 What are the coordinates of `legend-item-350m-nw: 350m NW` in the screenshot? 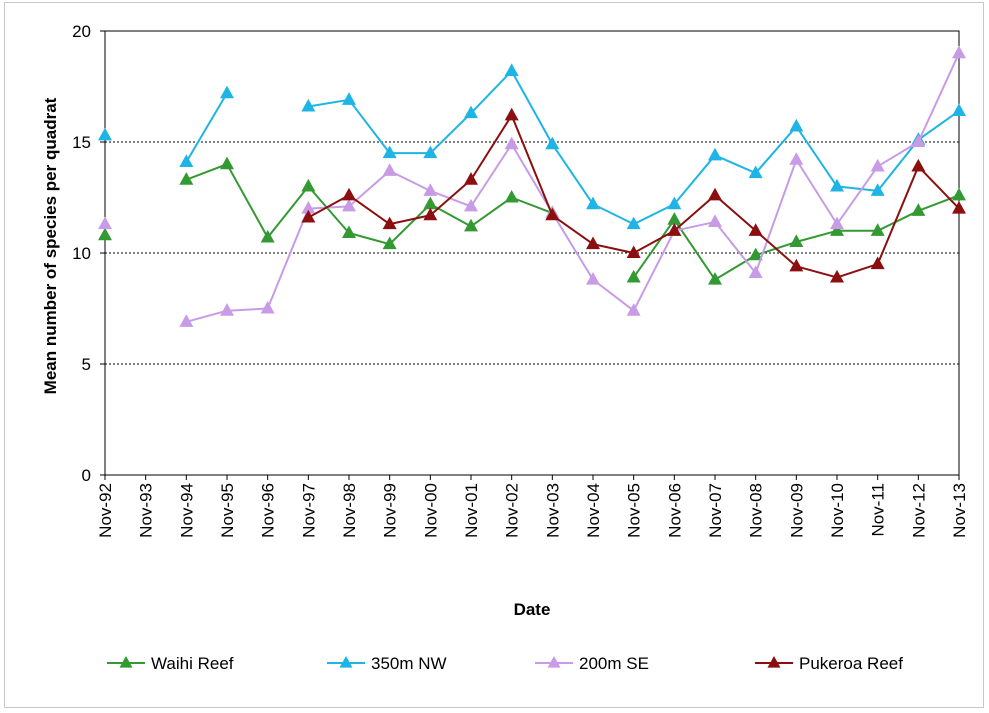 It's located at (387, 663).